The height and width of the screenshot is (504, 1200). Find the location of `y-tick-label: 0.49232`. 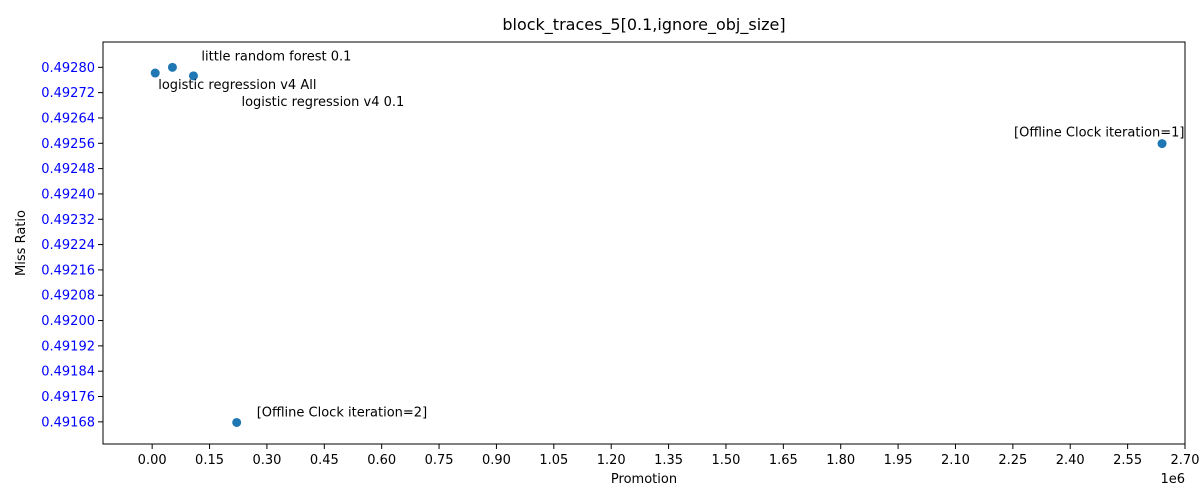

y-tick-label: 0.49232 is located at coordinates (68, 220).